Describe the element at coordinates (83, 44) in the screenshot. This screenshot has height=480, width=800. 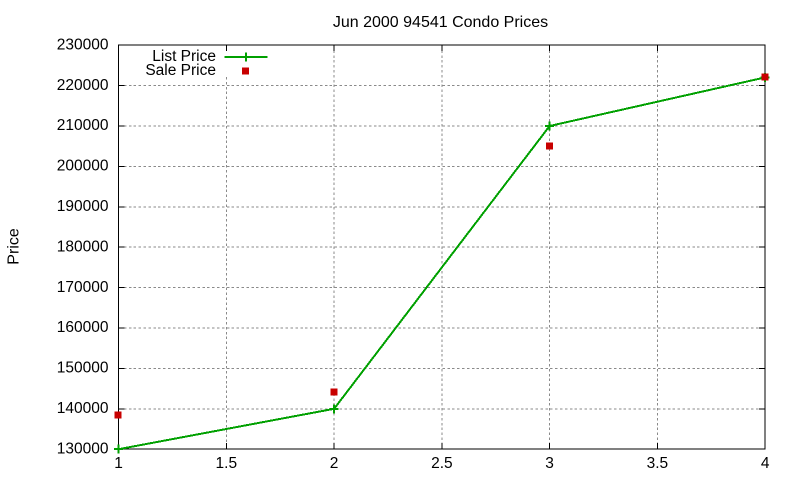
I see `svg-text: 230000` at that location.